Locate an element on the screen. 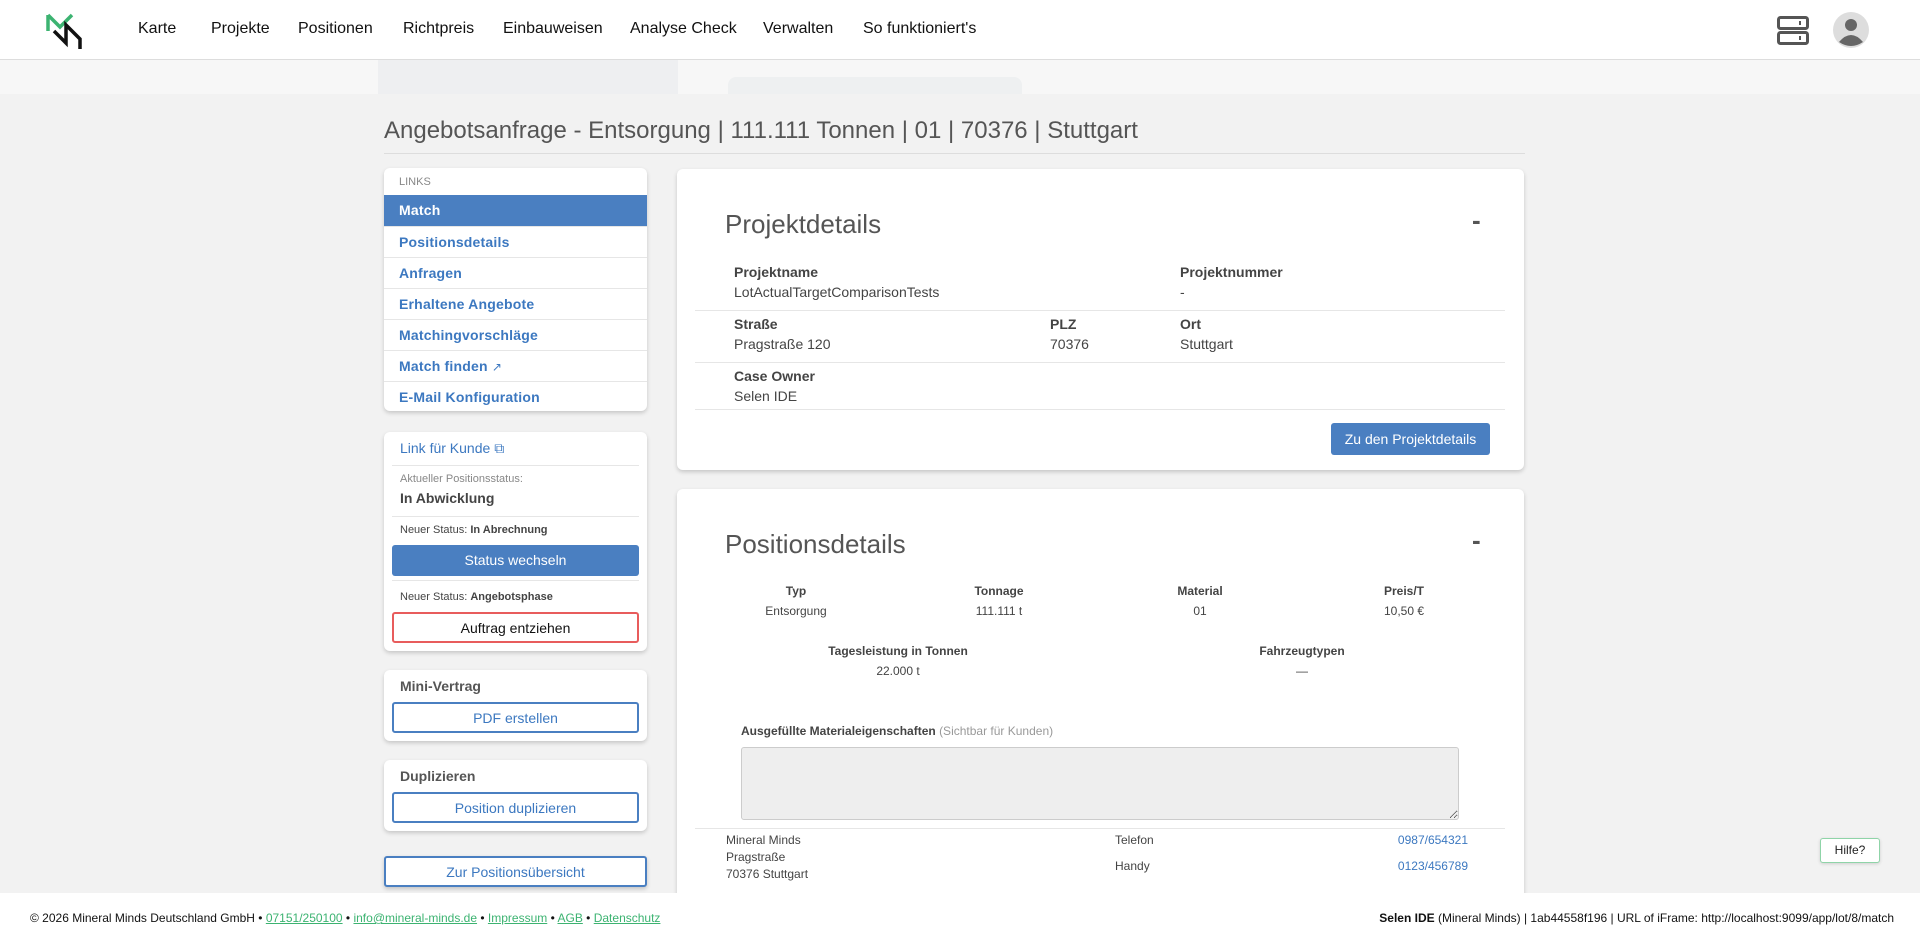 The height and width of the screenshot is (943, 1920). footer-user: Selen IDE is located at coordinates (1407, 918).